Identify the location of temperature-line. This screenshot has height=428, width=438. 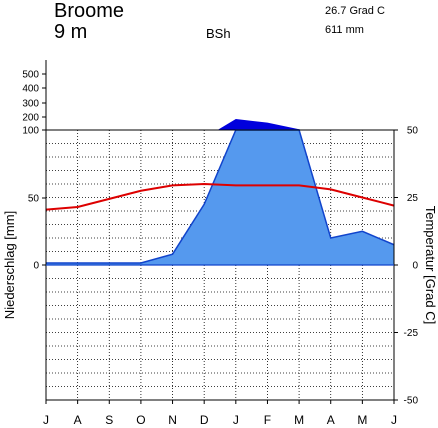
(220, 196).